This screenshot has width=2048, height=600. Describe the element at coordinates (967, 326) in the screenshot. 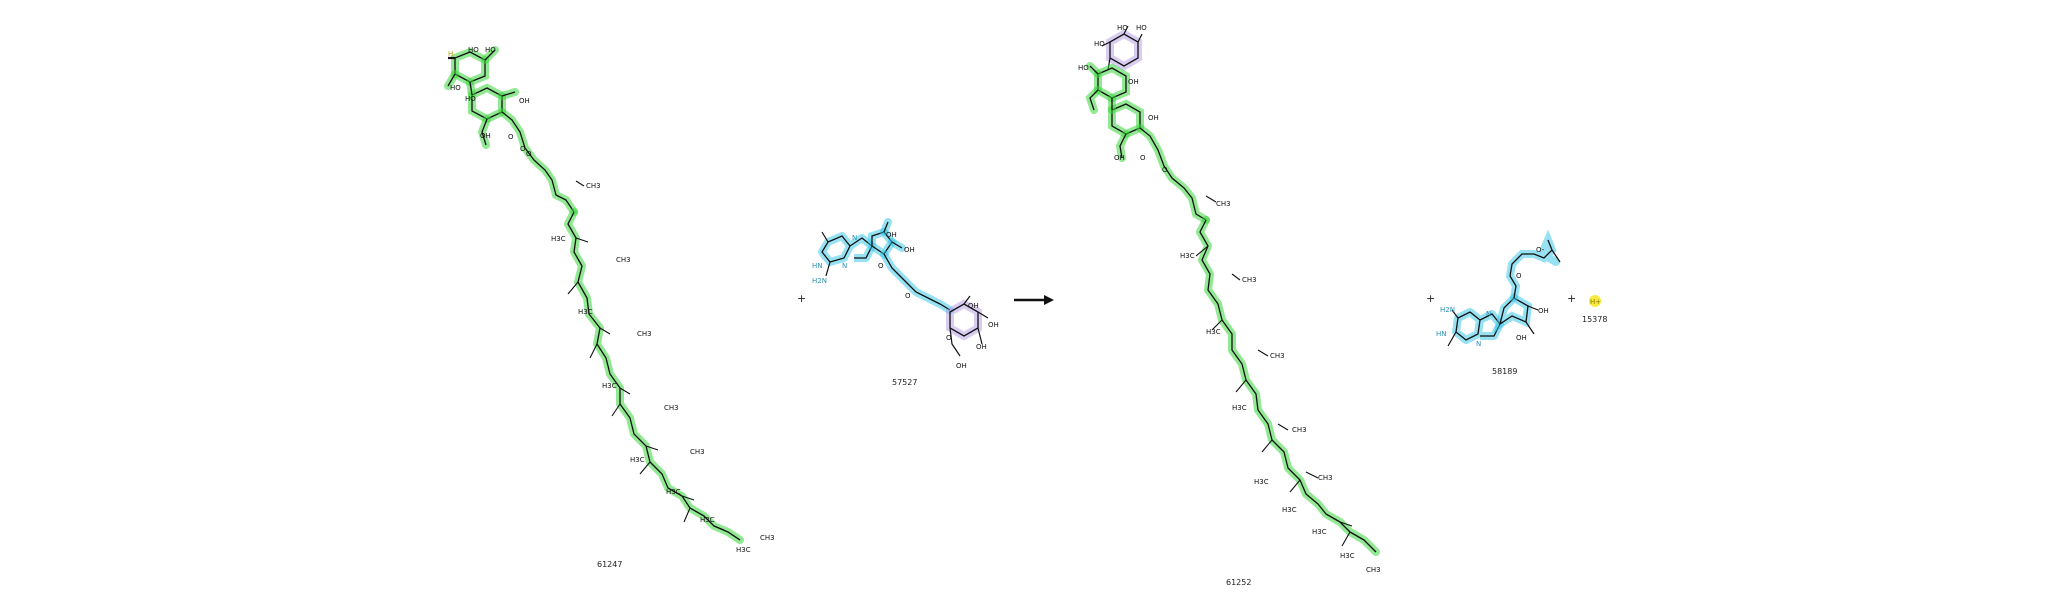

I see `glucose-ring` at that location.